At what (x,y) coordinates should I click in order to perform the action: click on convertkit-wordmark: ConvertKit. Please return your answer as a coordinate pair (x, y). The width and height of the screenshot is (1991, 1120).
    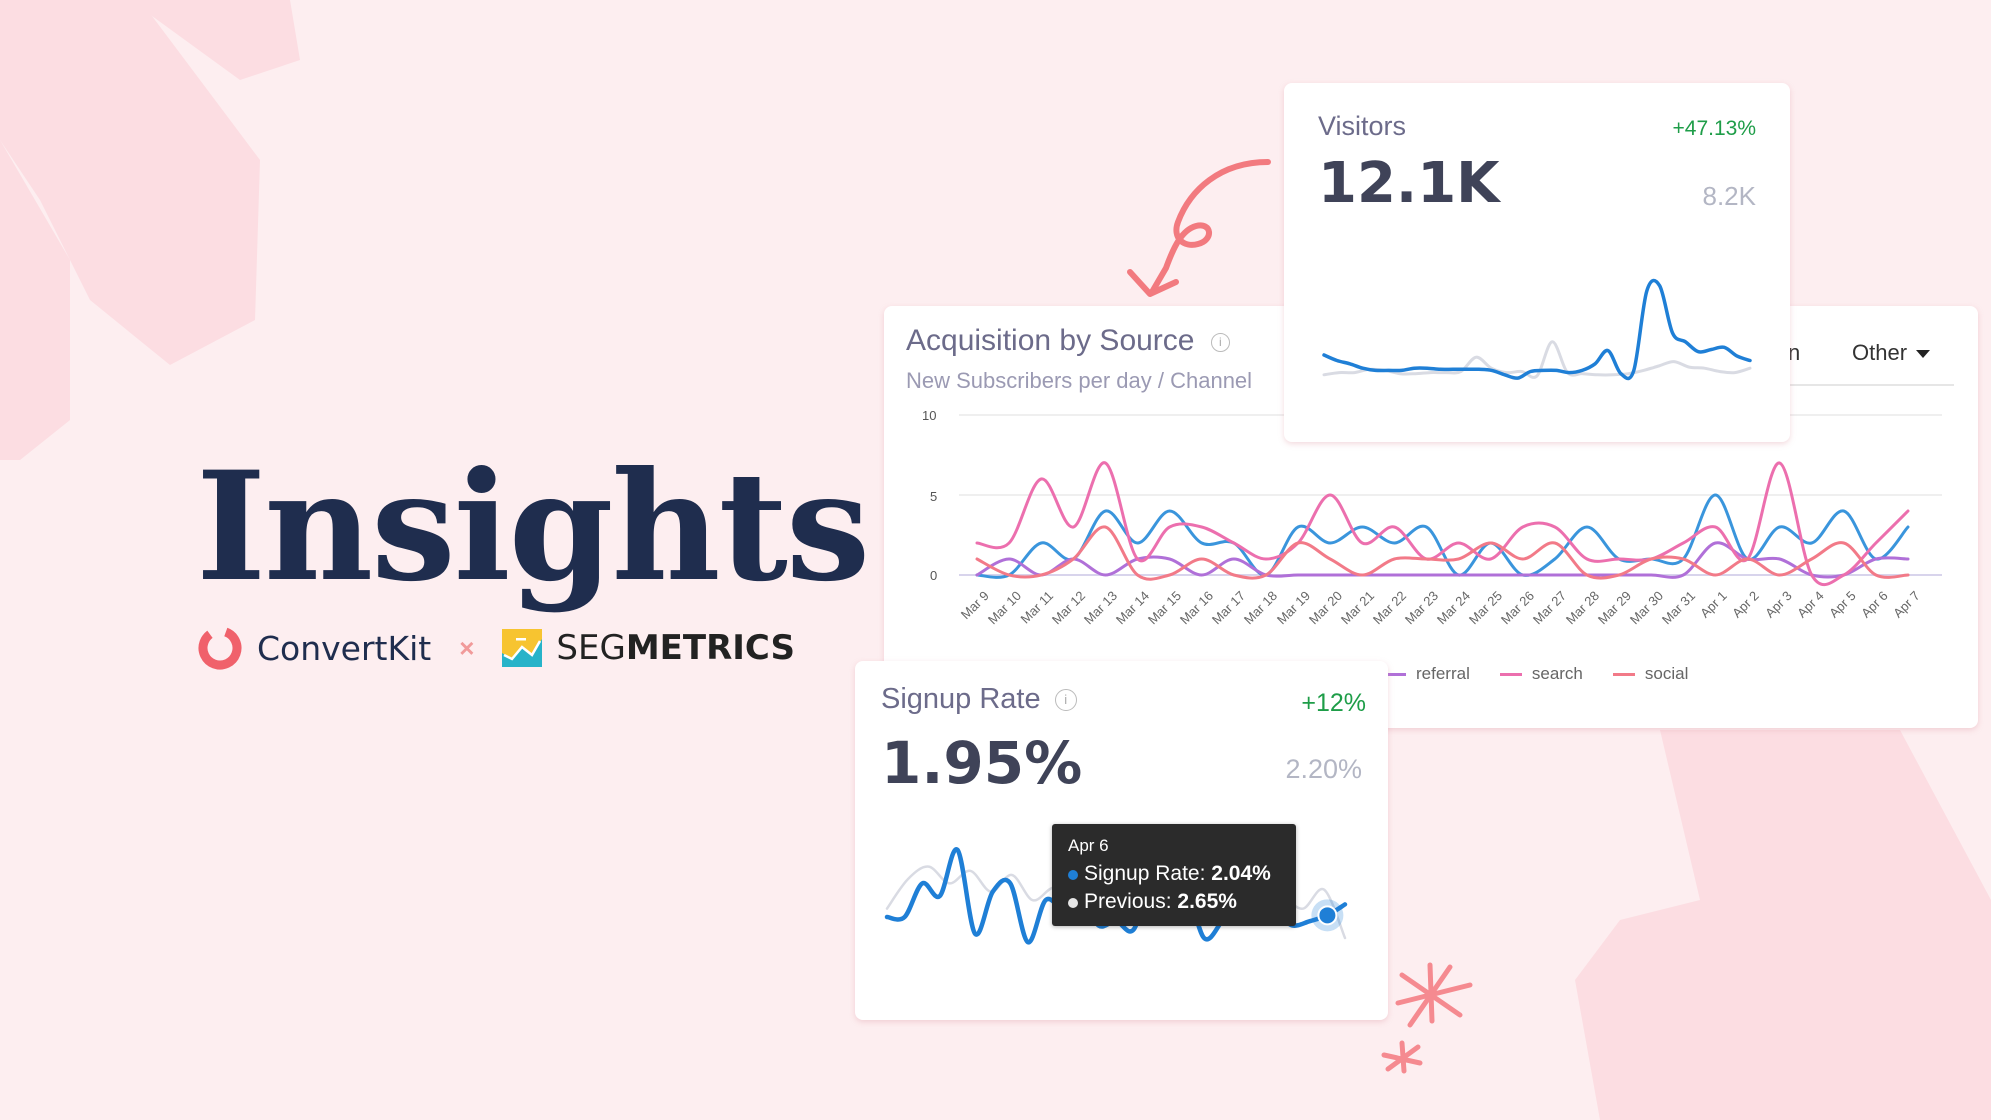
    Looking at the image, I should click on (344, 648).